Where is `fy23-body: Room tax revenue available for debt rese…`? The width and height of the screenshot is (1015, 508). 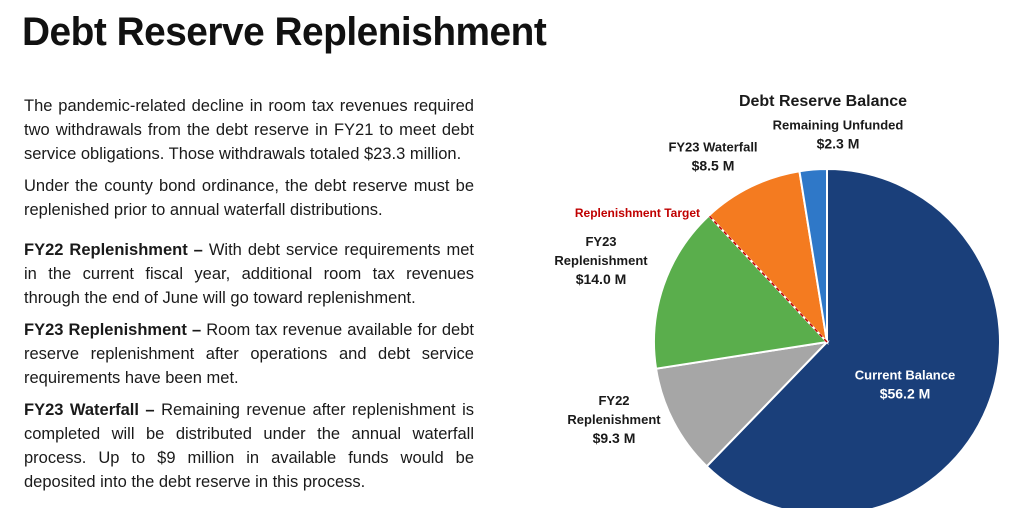 fy23-body: Room tax revenue available for debt rese… is located at coordinates (249, 354).